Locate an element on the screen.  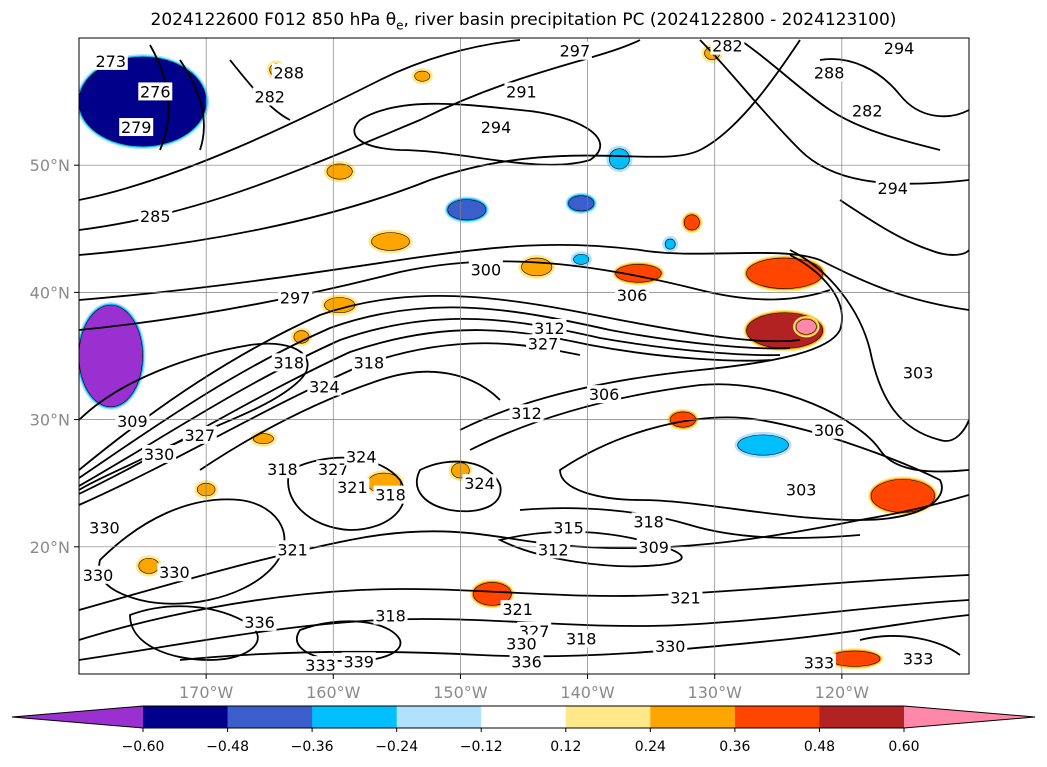
contour-label-text: 282 is located at coordinates (269, 97).